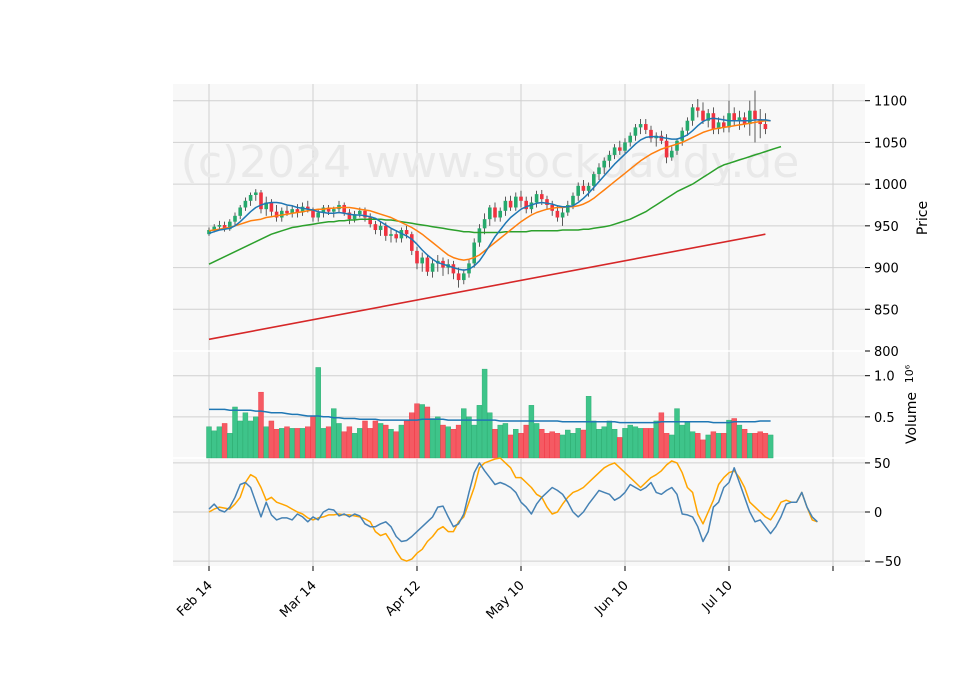  What do you see at coordinates (882, 464) in the screenshot?
I see `osc-y-tick-label: 50` at bounding box center [882, 464].